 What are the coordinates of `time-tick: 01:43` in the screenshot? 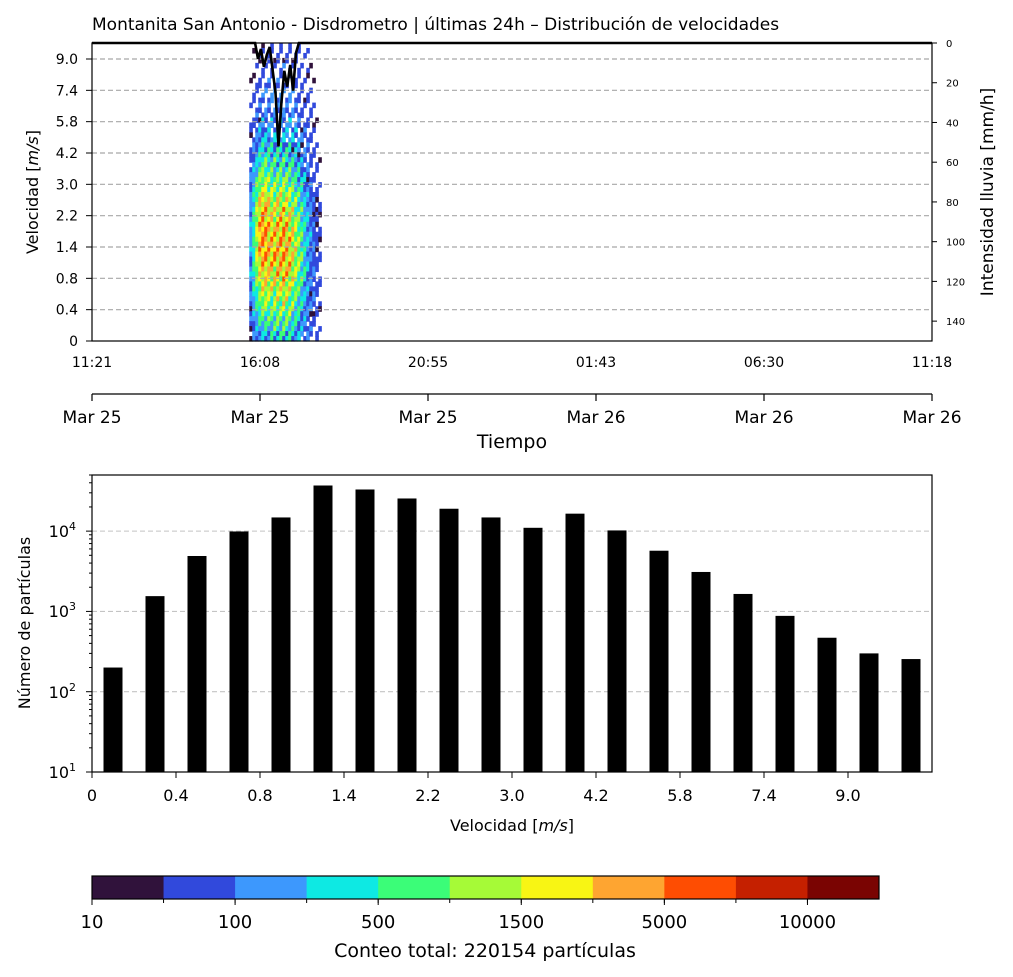 It's located at (596, 363).